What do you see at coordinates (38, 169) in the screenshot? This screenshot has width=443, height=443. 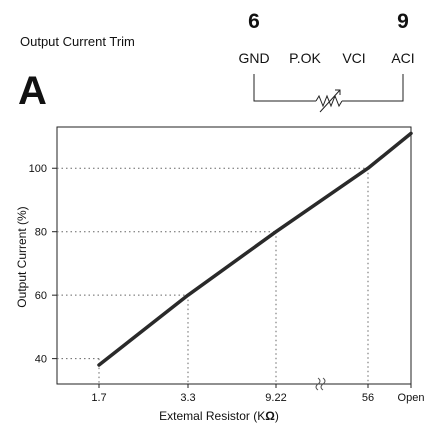 I see `y-tick-label: 100` at bounding box center [38, 169].